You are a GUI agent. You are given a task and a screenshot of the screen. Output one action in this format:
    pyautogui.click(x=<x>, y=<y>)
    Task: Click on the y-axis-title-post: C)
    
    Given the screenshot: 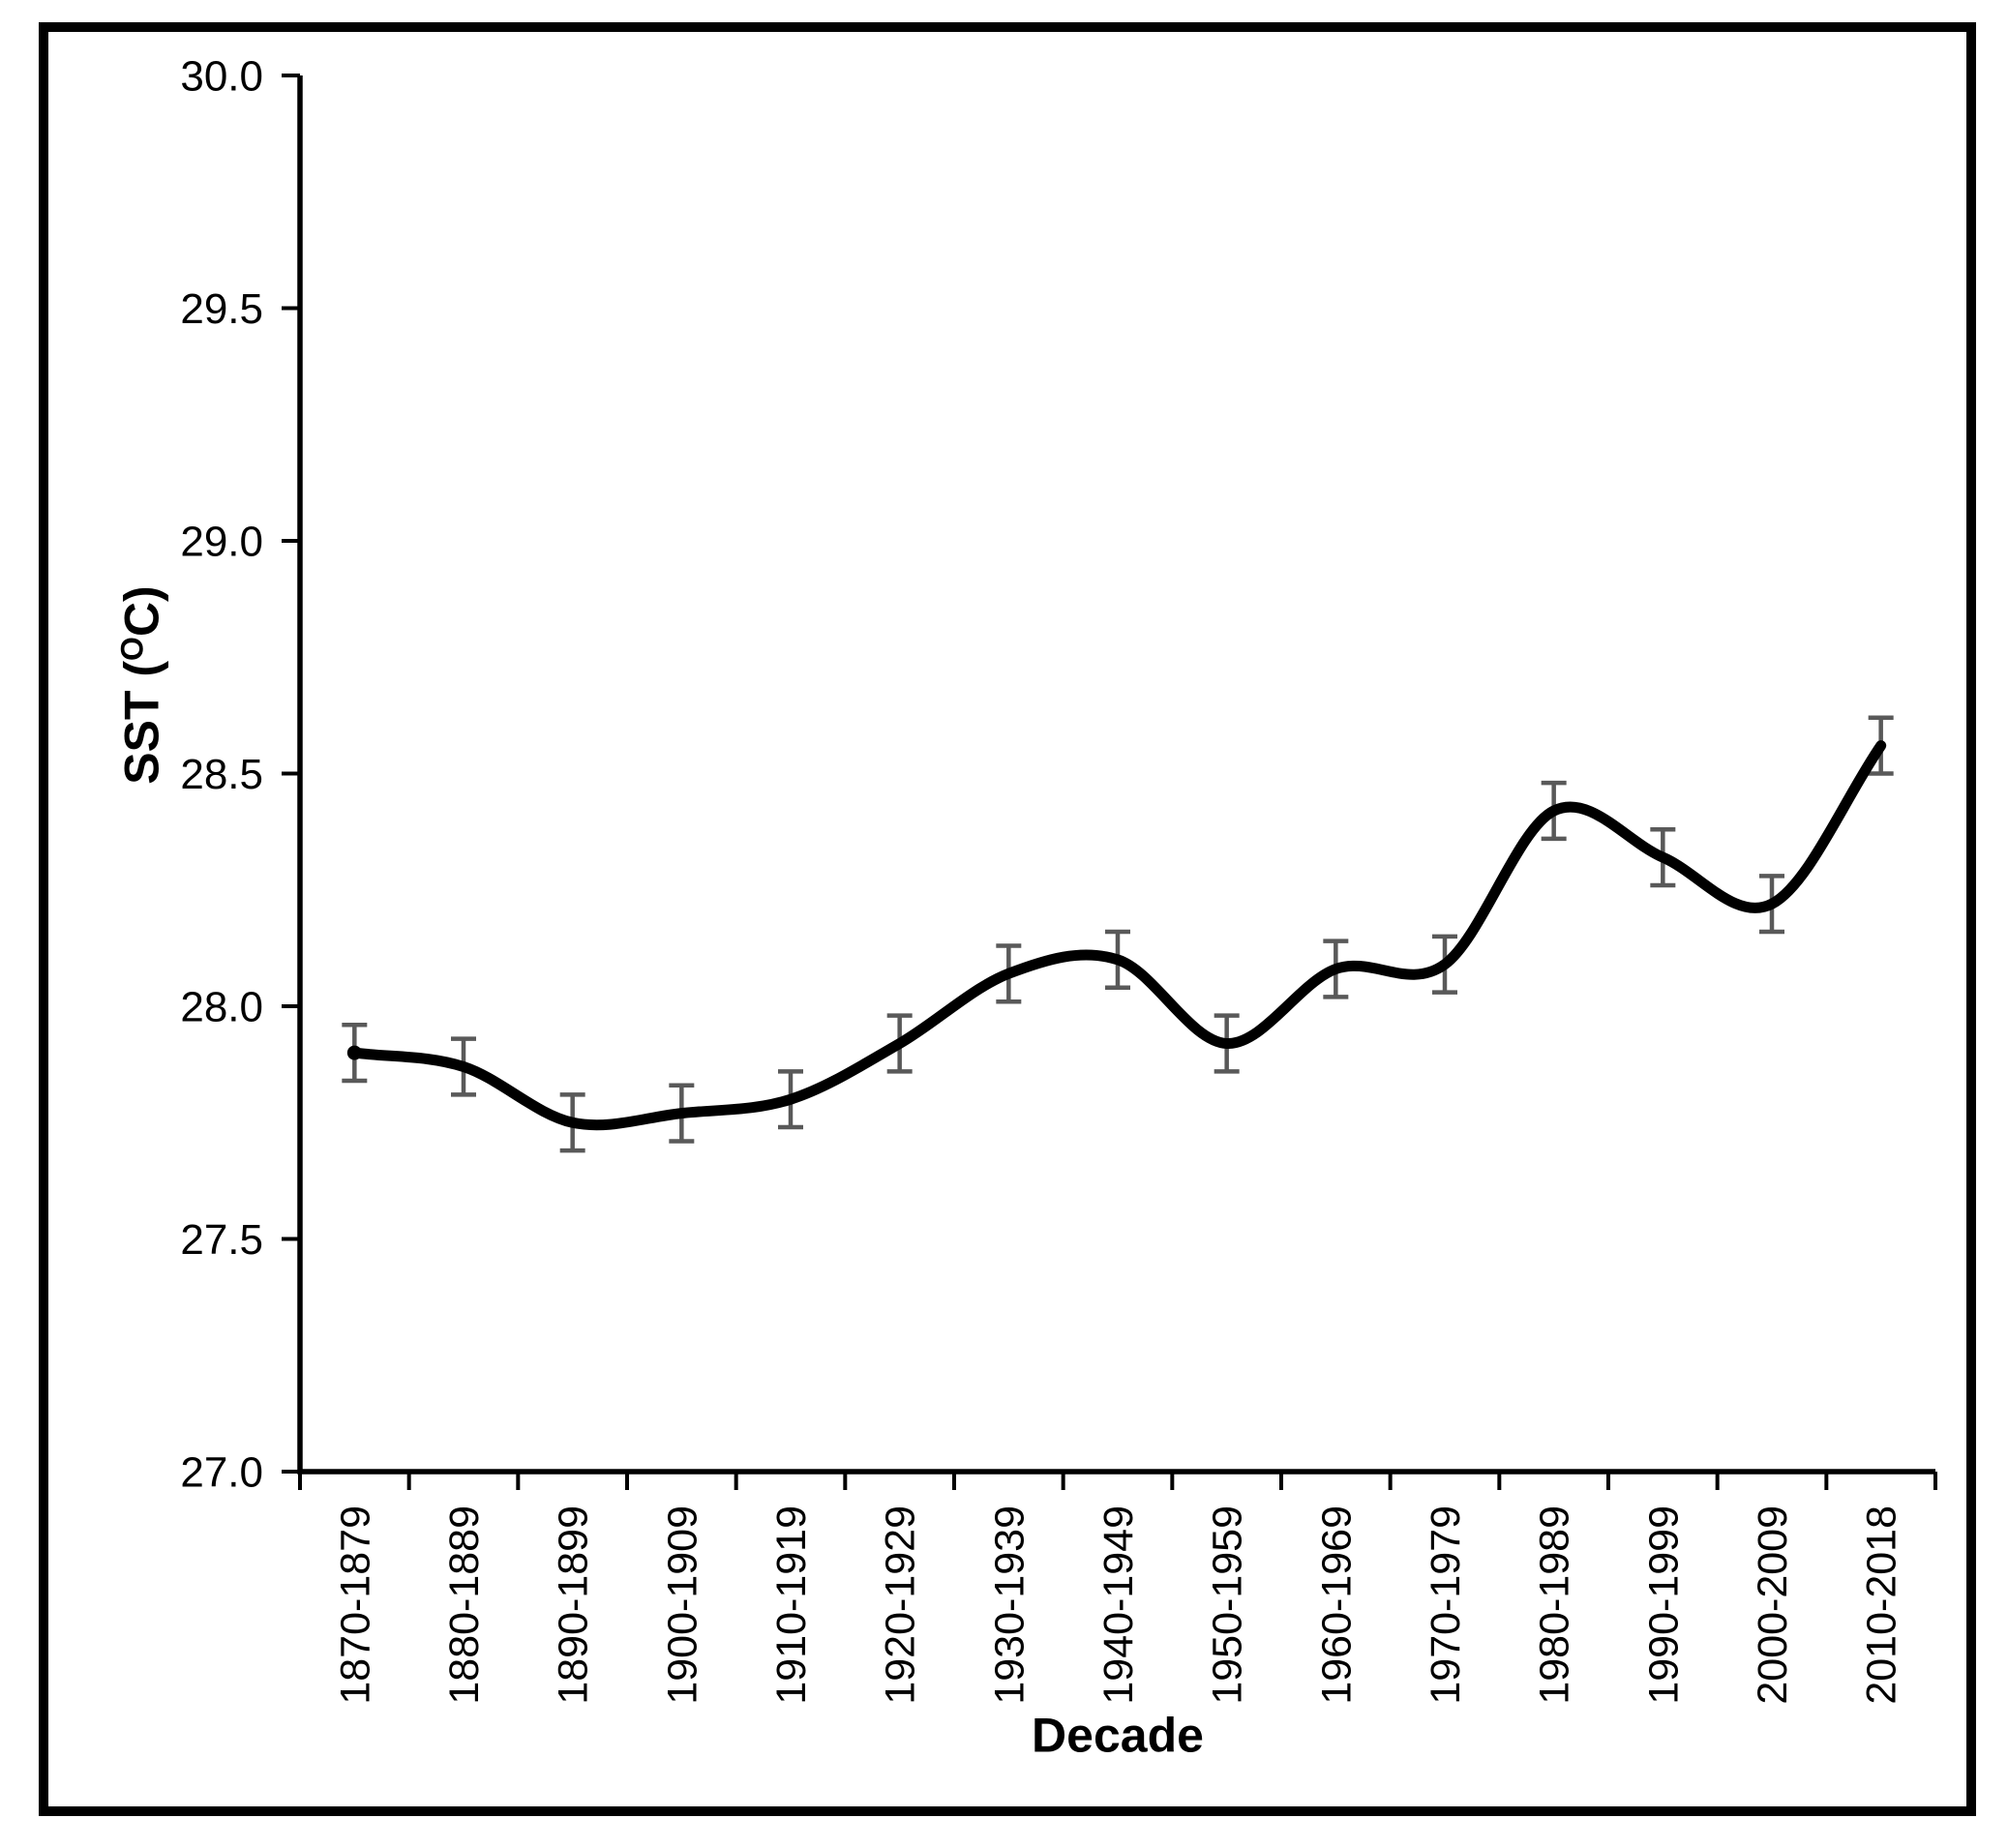 What is the action you would take?
    pyautogui.click(x=142, y=611)
    